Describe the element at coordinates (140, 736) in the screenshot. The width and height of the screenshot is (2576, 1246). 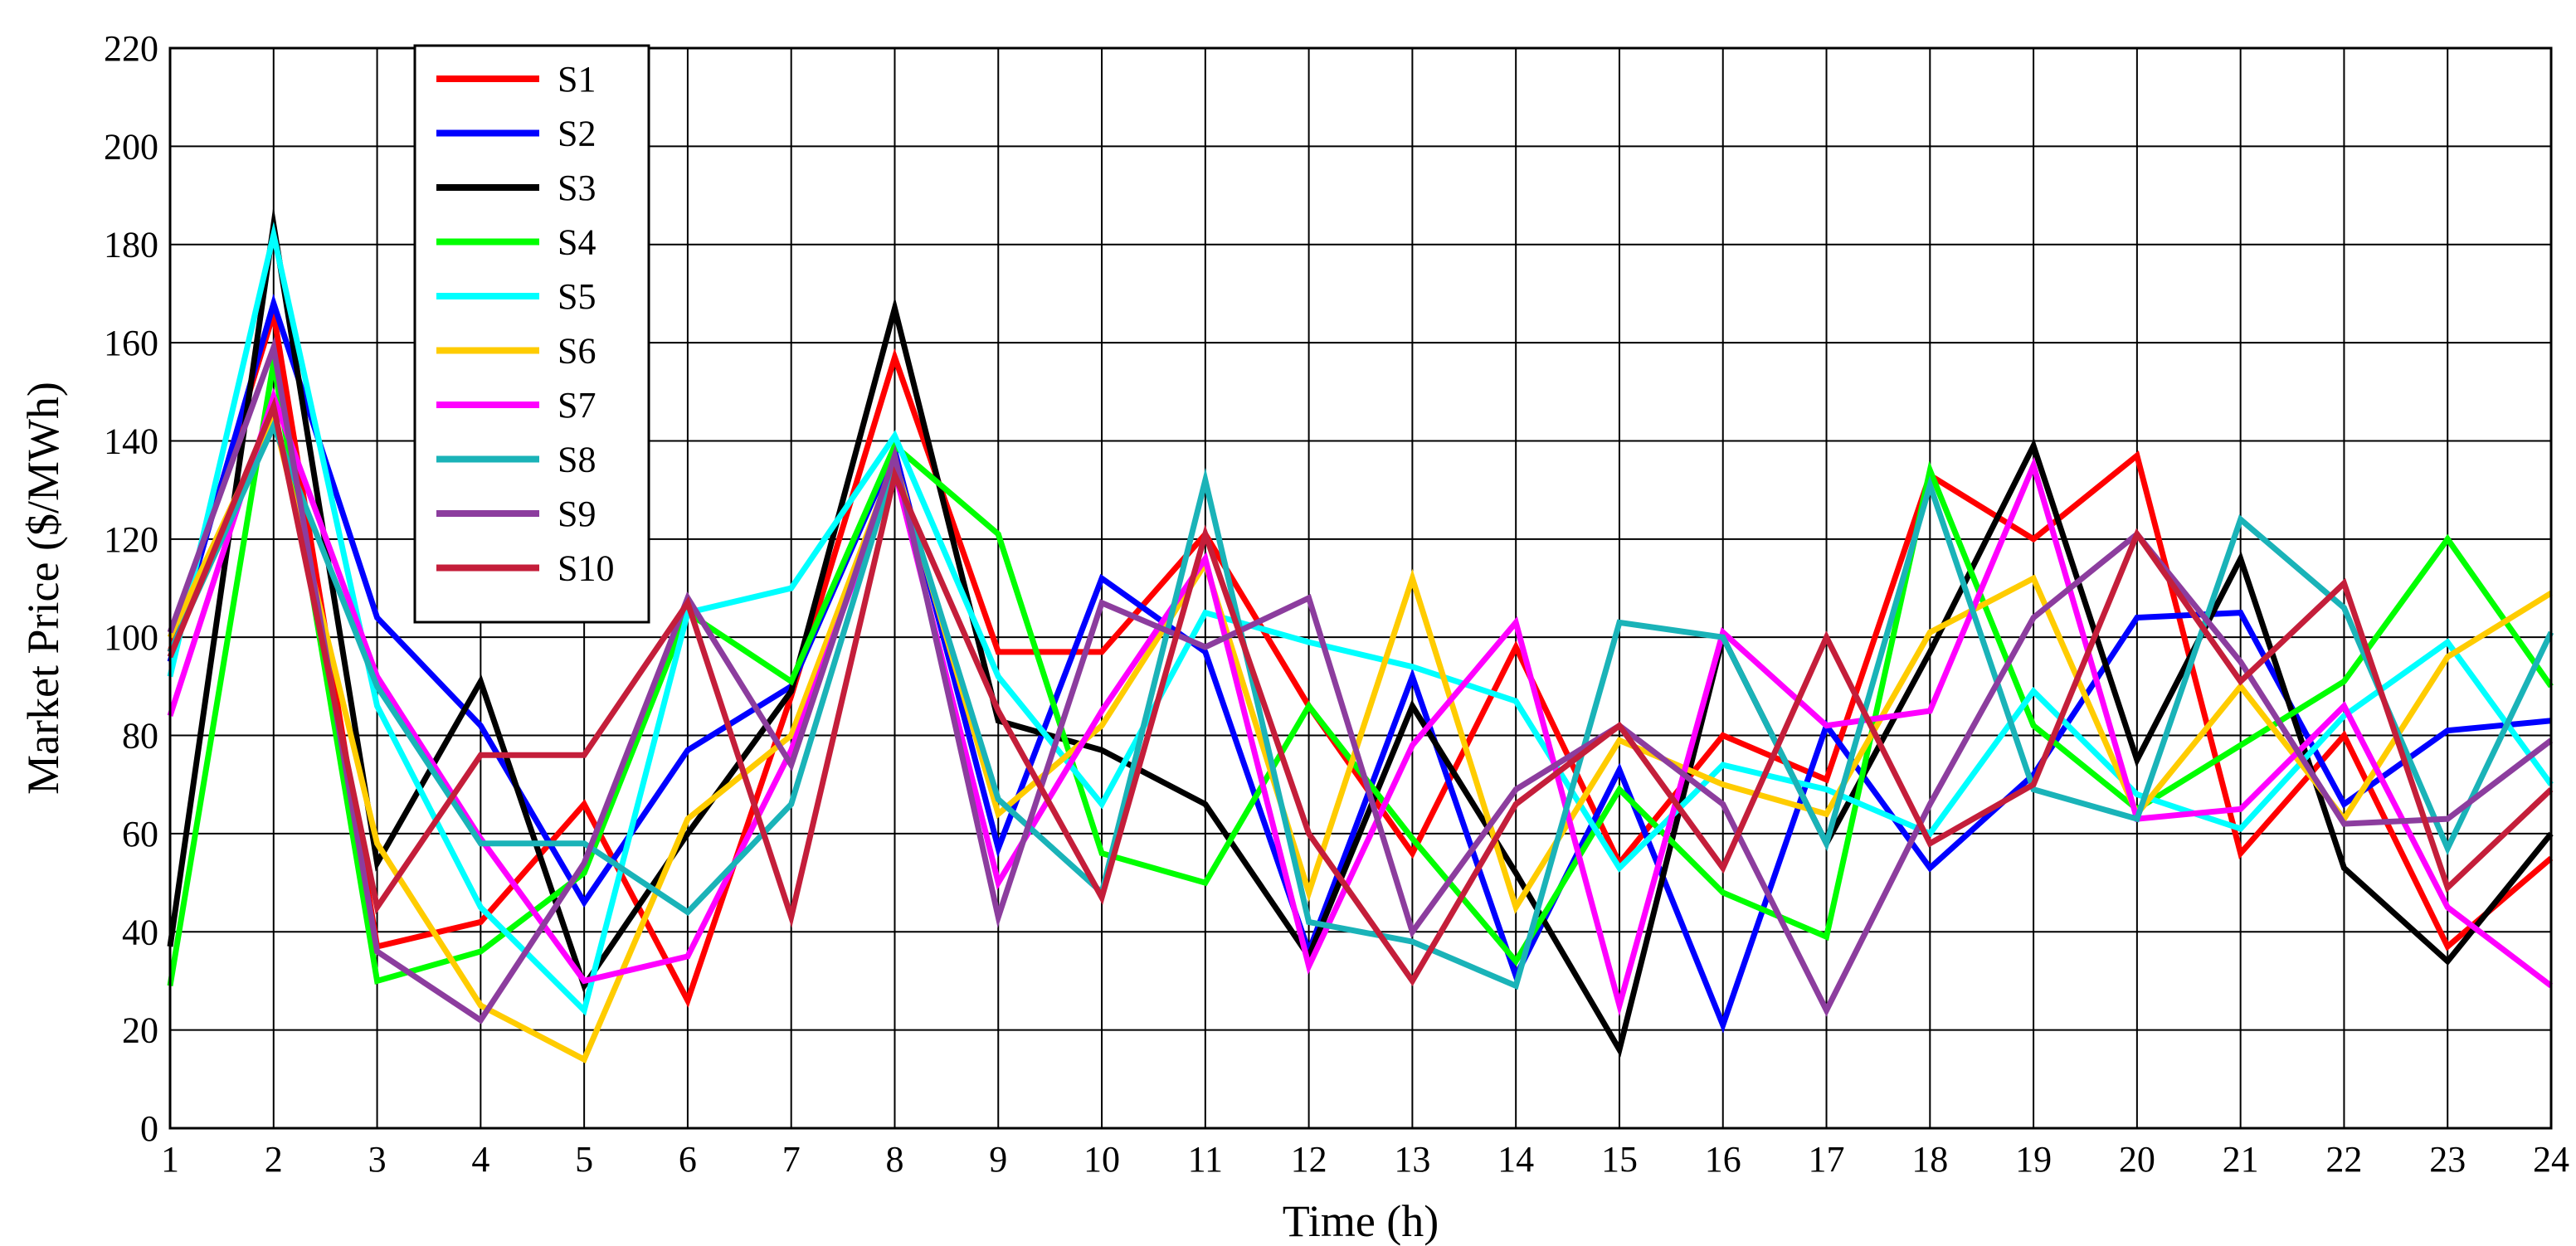
I see `y-tick-label: 80` at that location.